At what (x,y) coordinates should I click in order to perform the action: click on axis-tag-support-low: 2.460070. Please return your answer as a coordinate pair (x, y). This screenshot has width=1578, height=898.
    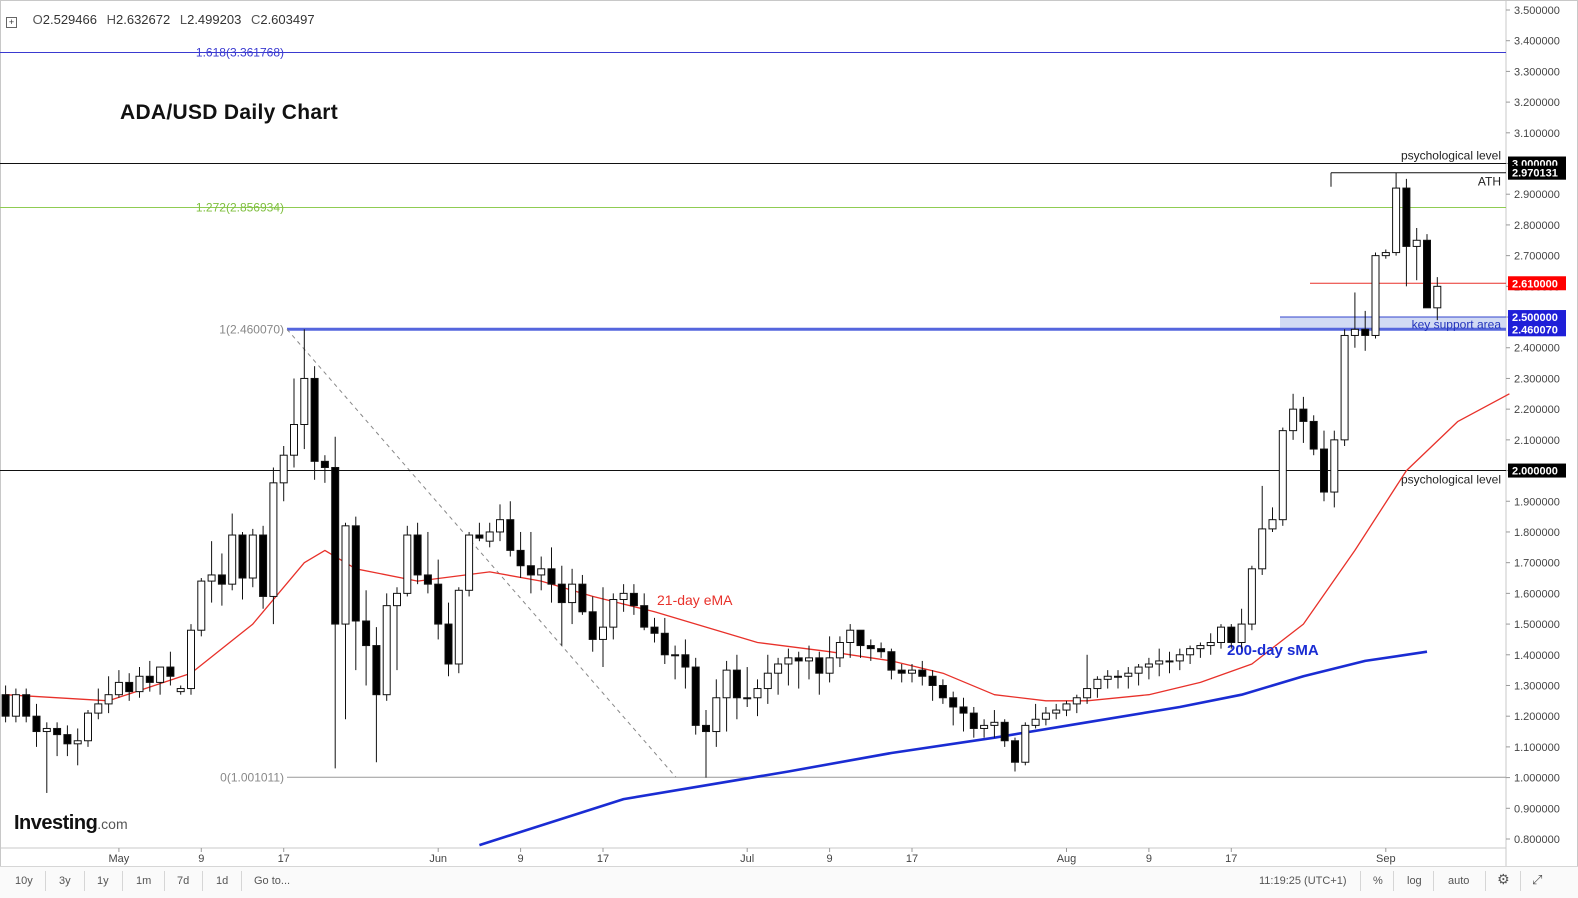
    Looking at the image, I should click on (1535, 330).